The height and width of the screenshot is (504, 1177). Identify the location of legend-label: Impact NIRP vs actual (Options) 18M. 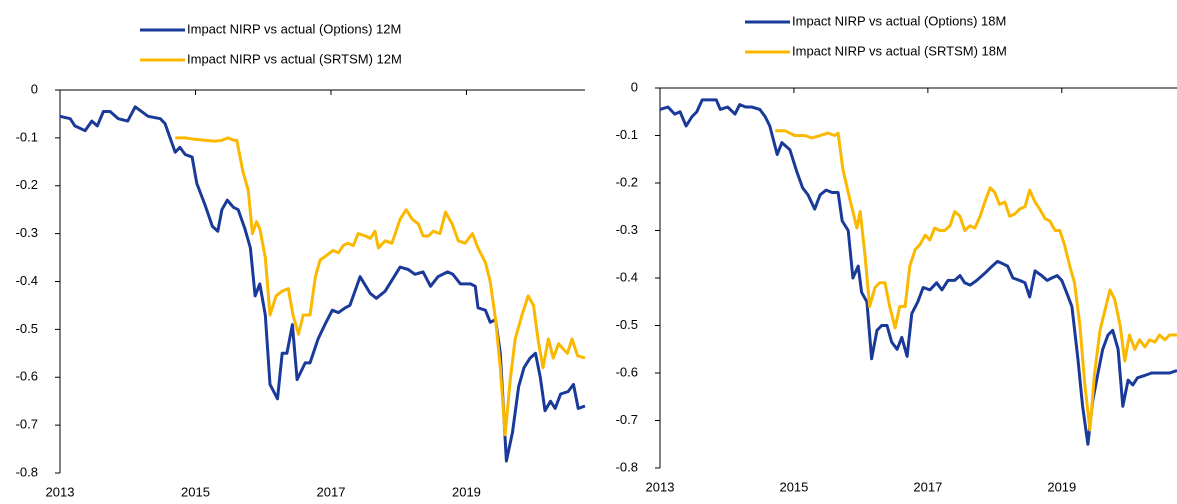
(899, 20).